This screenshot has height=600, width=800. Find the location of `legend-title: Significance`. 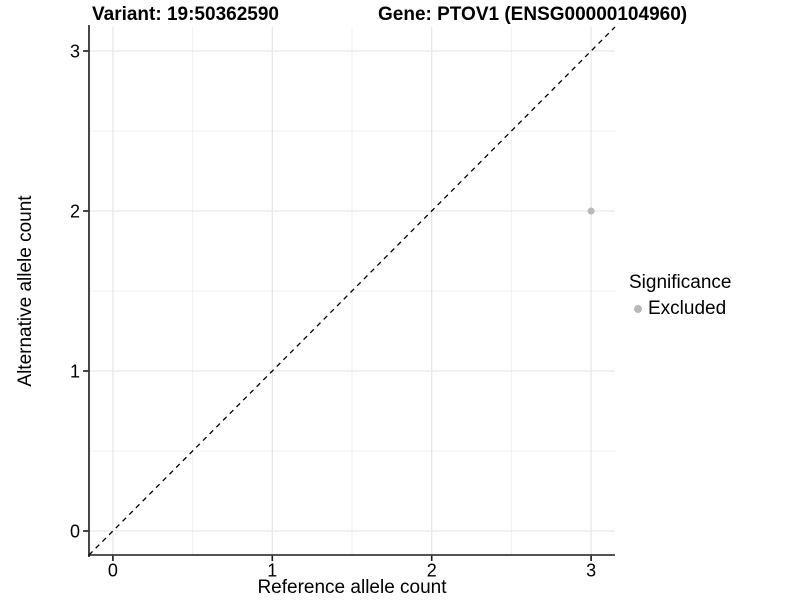

legend-title: Significance is located at coordinates (680, 282).